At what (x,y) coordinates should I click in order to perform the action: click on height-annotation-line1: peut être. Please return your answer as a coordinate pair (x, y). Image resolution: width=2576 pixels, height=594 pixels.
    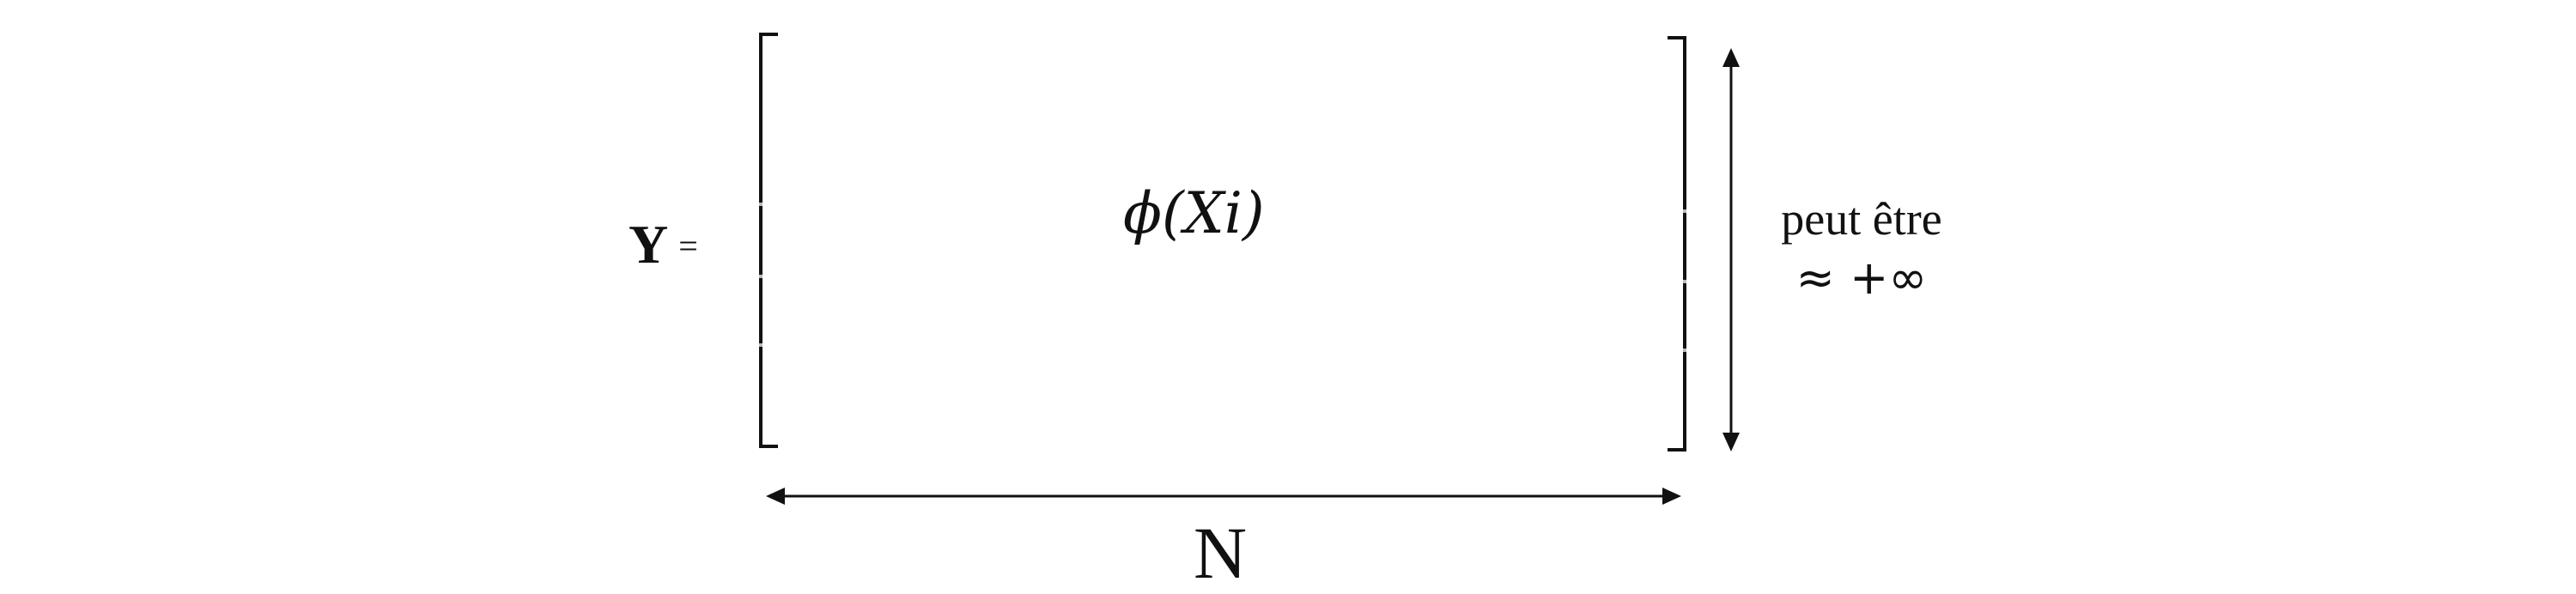
    Looking at the image, I should click on (1862, 219).